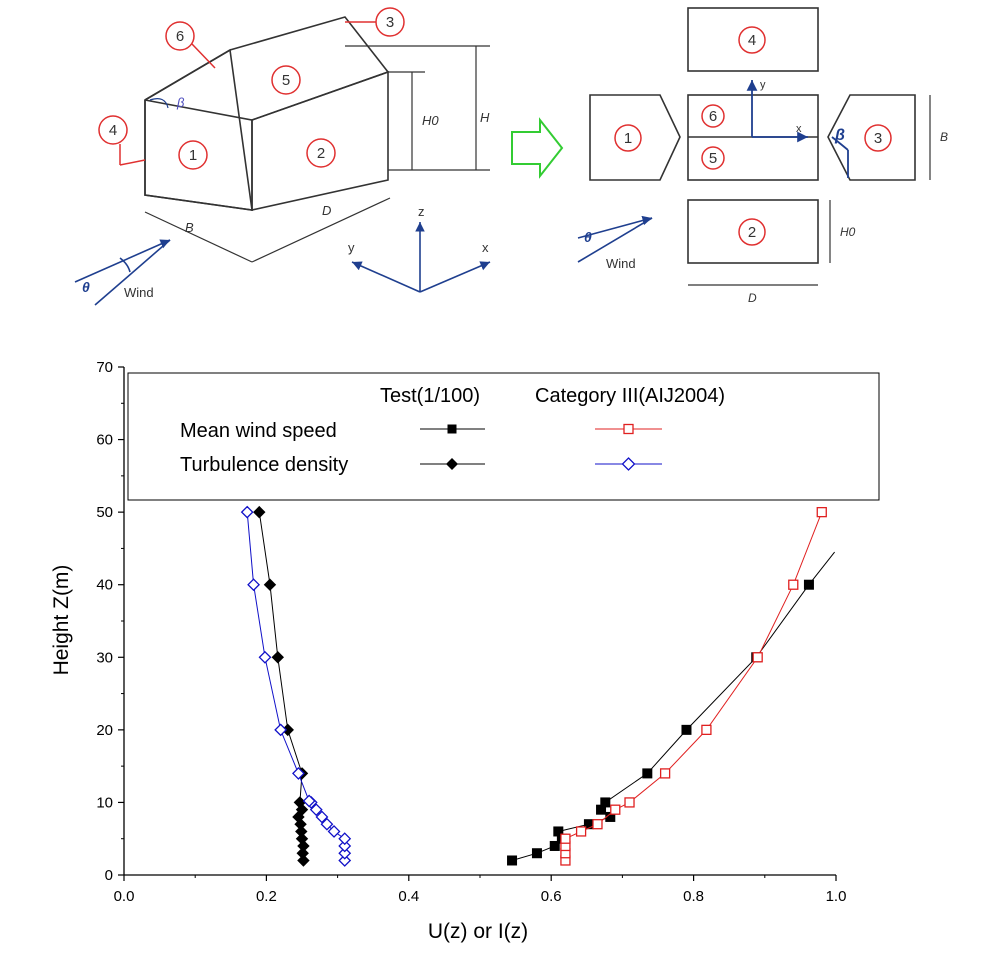  What do you see at coordinates (588, 237) in the screenshot?
I see `theta-label-right: θ` at bounding box center [588, 237].